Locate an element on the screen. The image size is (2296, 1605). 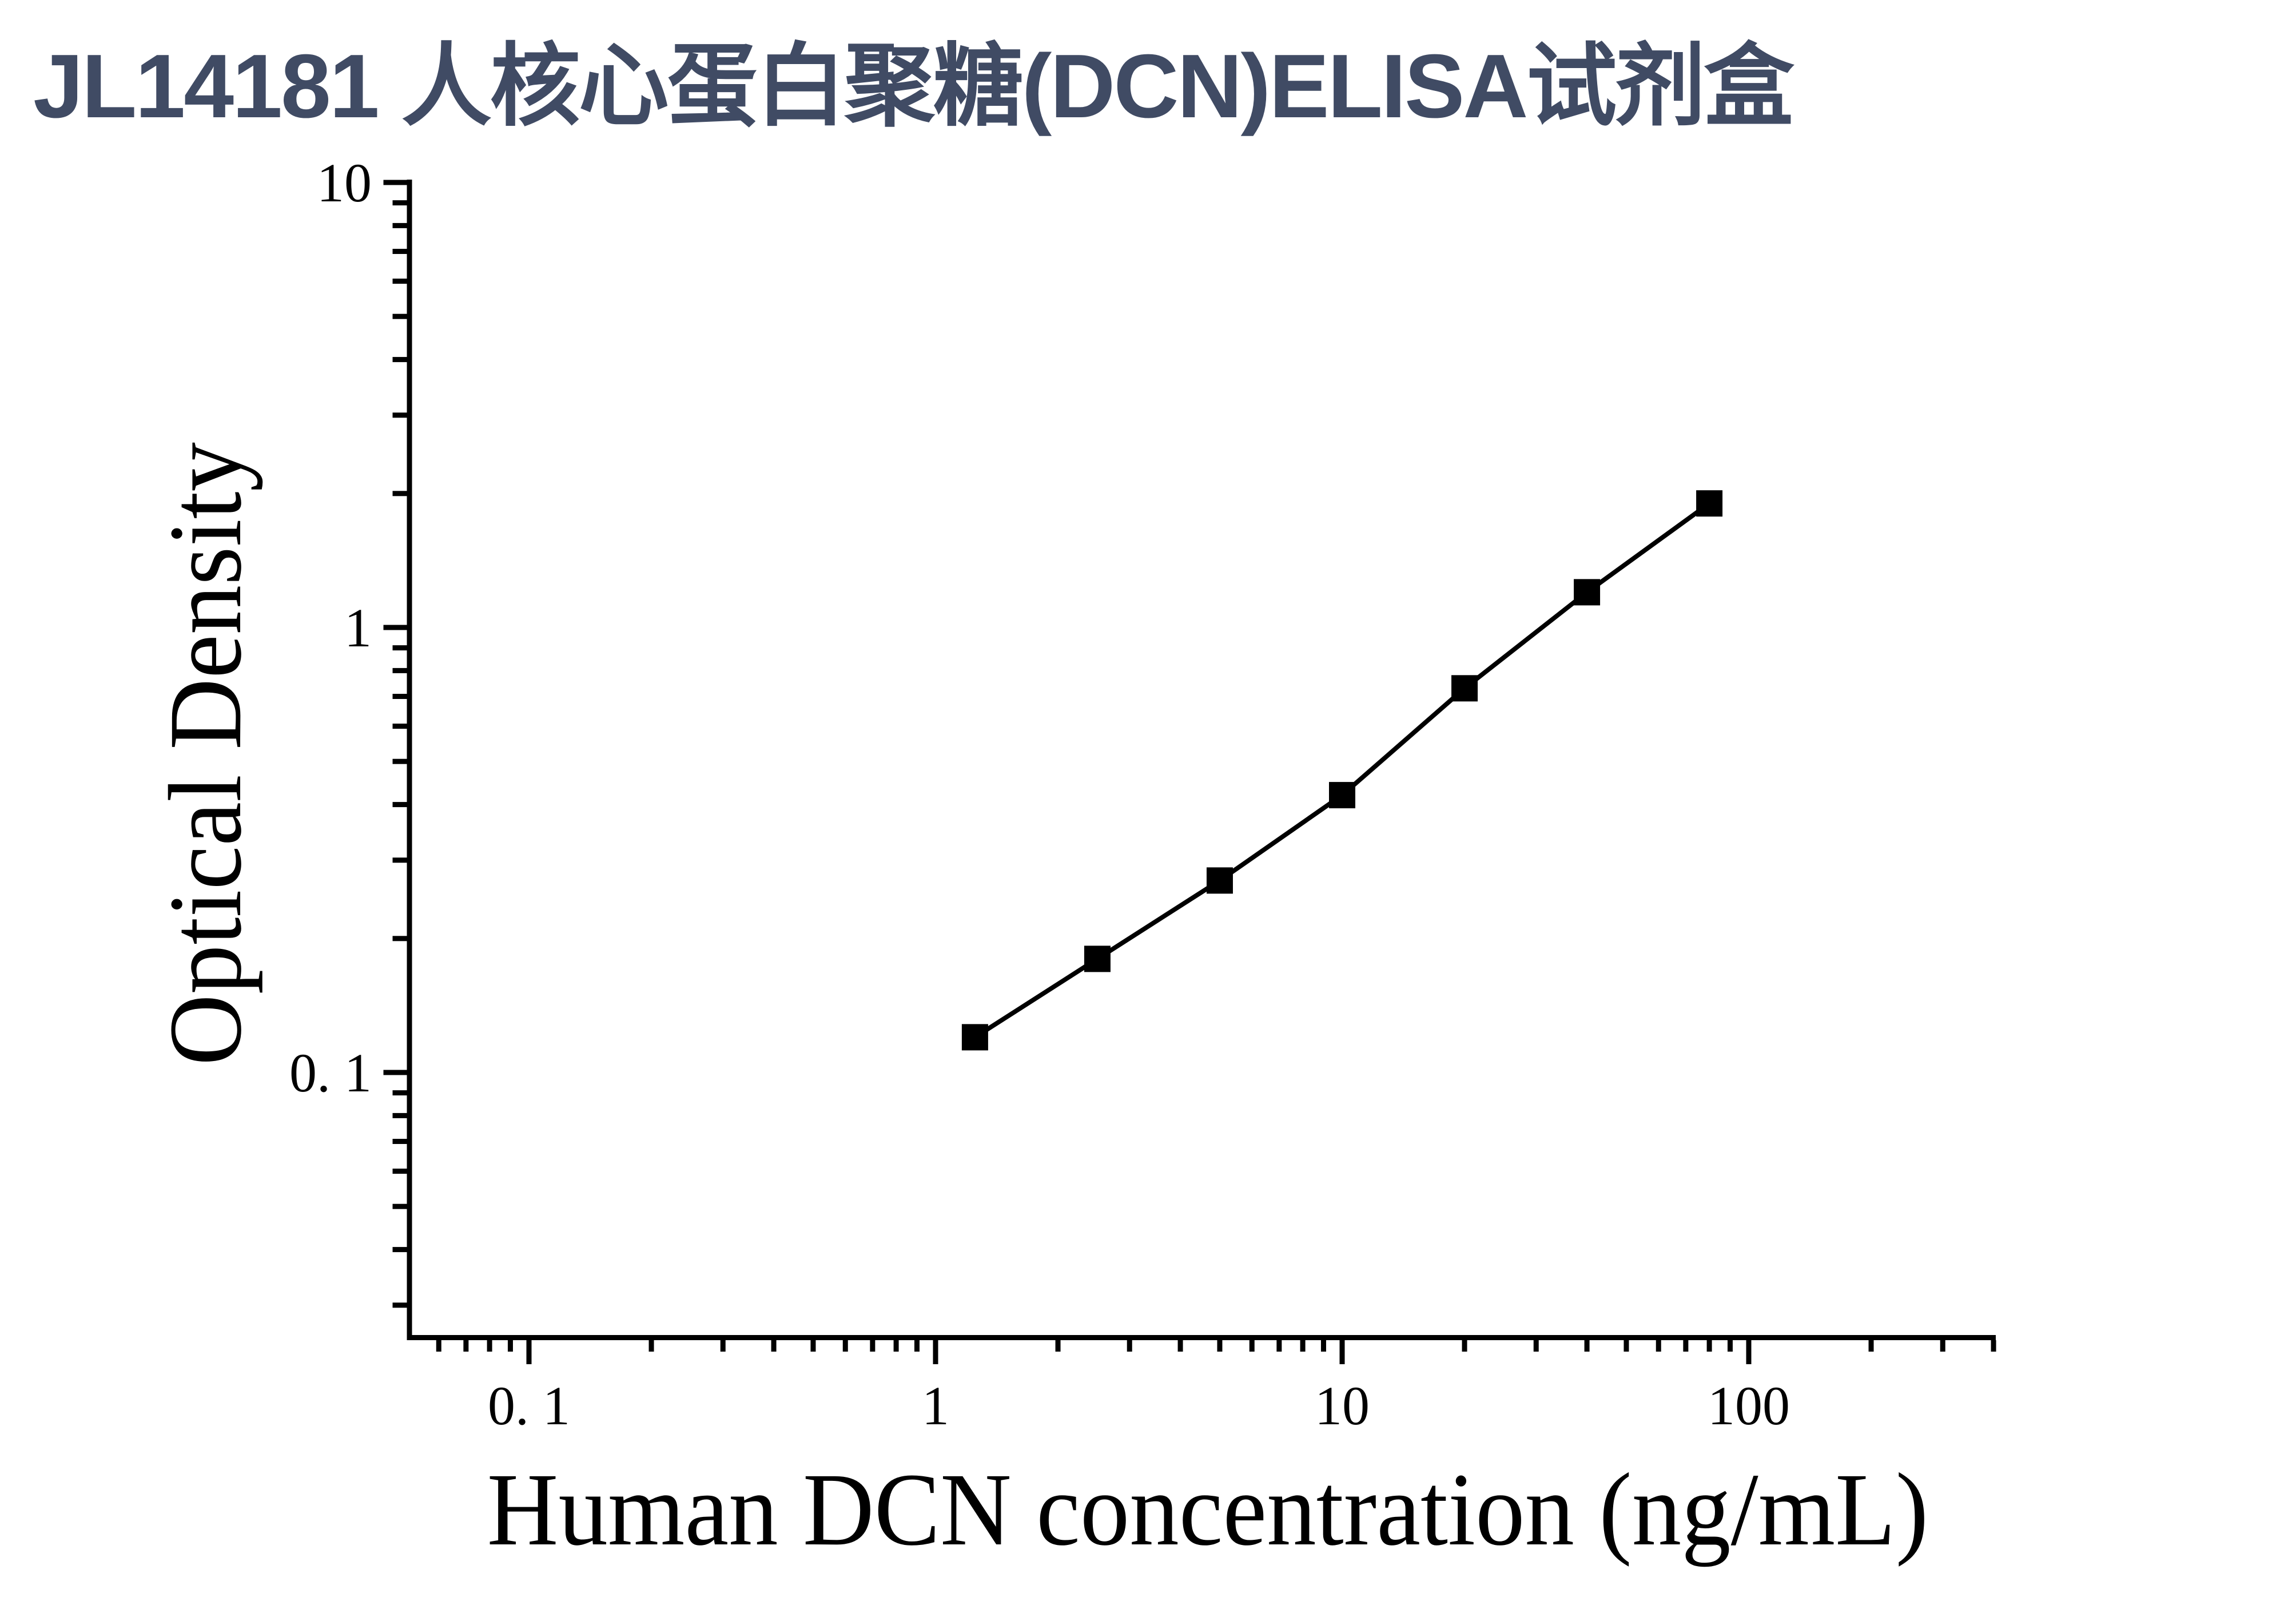
x-tick-label: 100 is located at coordinates (1749, 1405).